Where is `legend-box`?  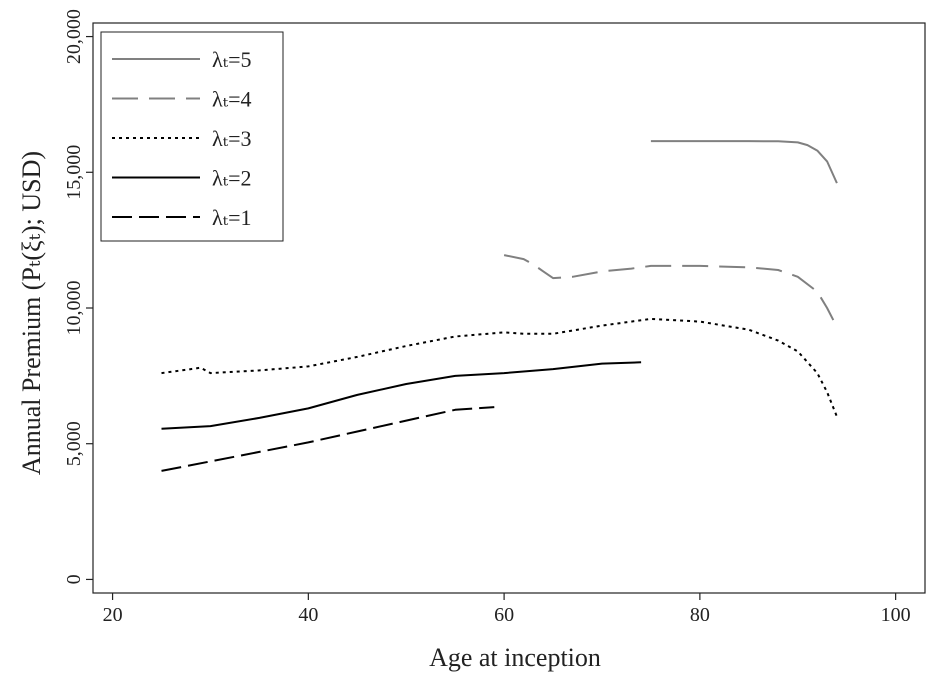 legend-box is located at coordinates (192, 136).